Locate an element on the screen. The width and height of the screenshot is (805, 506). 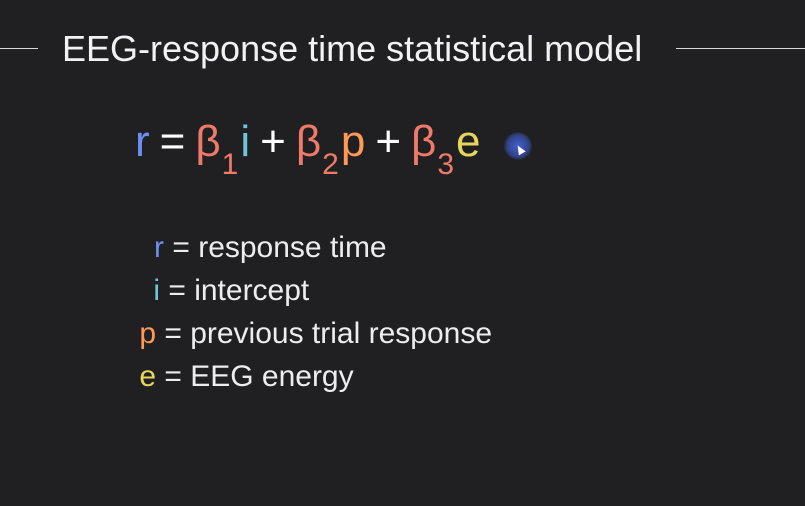
equation-energy-var: e is located at coordinates (468, 141).